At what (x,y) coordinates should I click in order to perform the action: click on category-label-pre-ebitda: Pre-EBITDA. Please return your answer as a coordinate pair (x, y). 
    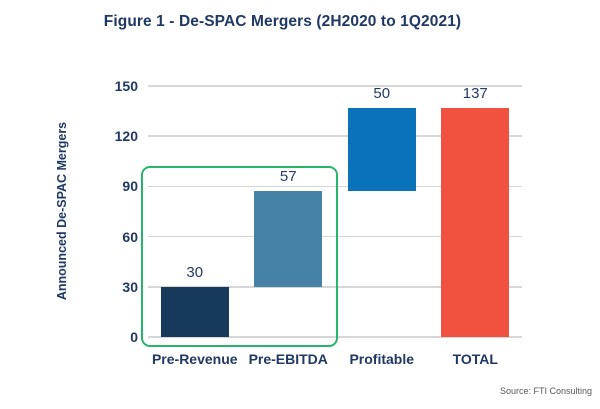
    Looking at the image, I should click on (288, 359).